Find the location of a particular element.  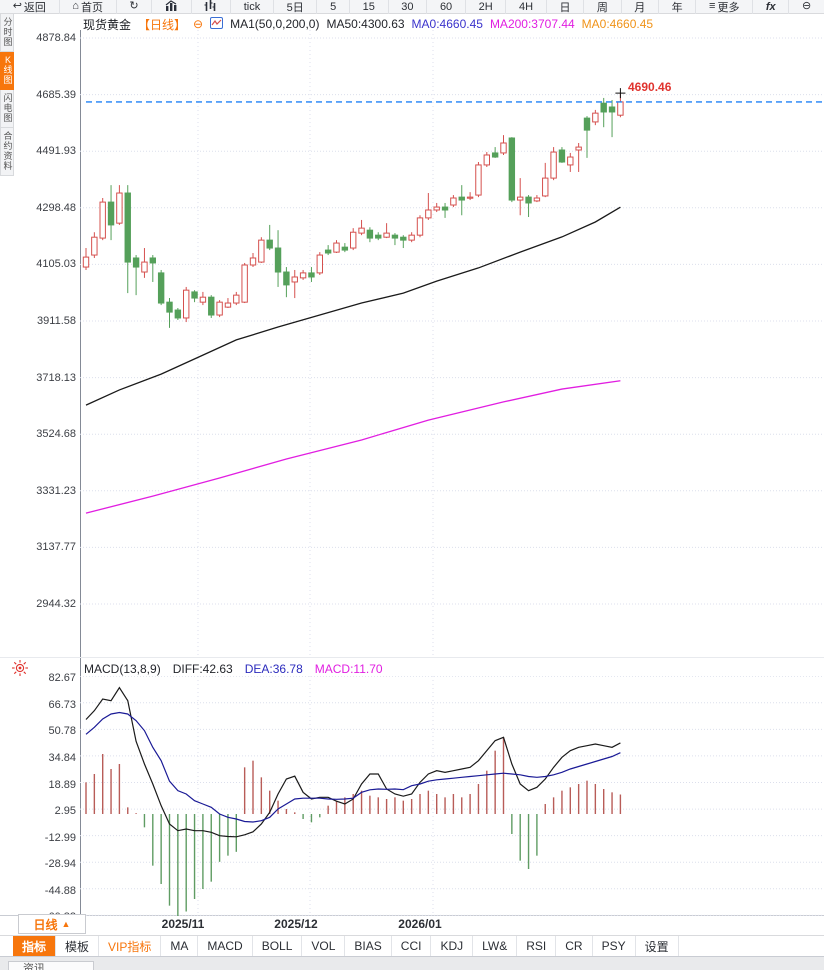

indicator-tab-CCI: CCI is located at coordinates (412, 946).